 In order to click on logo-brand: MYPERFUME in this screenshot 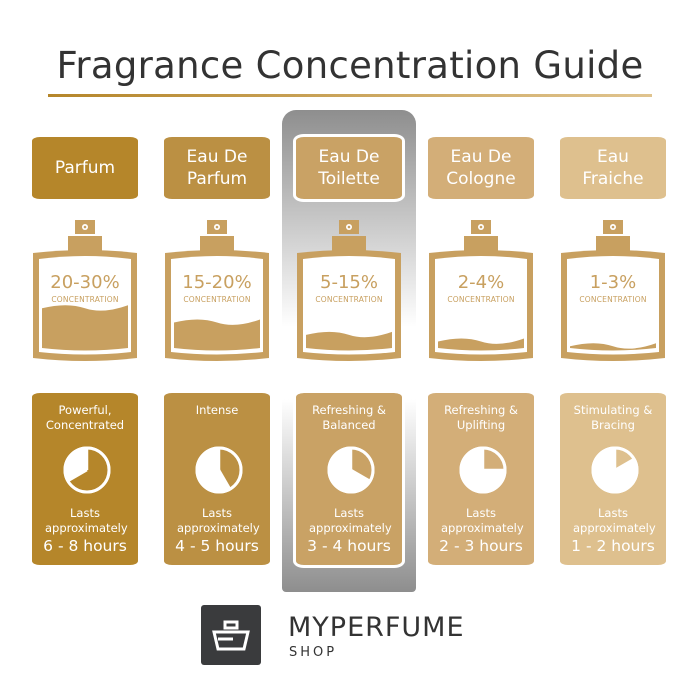, I will do `click(376, 627)`.